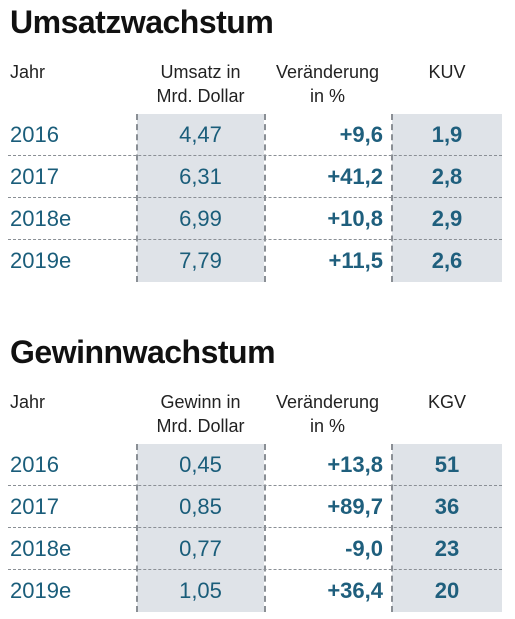  Describe the element at coordinates (447, 548) in the screenshot. I see `cell-ratio: 23` at that location.